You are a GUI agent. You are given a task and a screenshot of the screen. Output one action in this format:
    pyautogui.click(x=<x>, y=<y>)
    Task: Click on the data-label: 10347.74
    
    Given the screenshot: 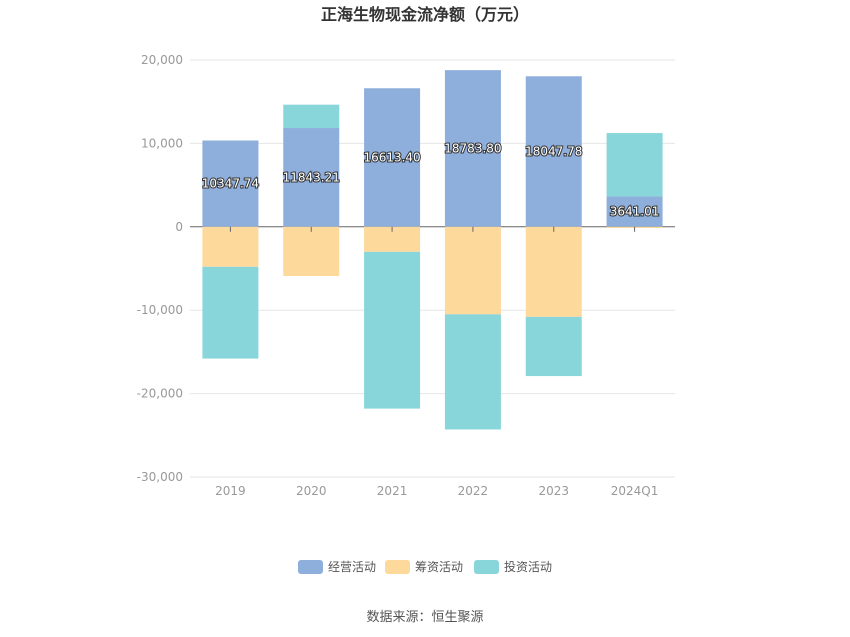 What is the action you would take?
    pyautogui.click(x=230, y=184)
    